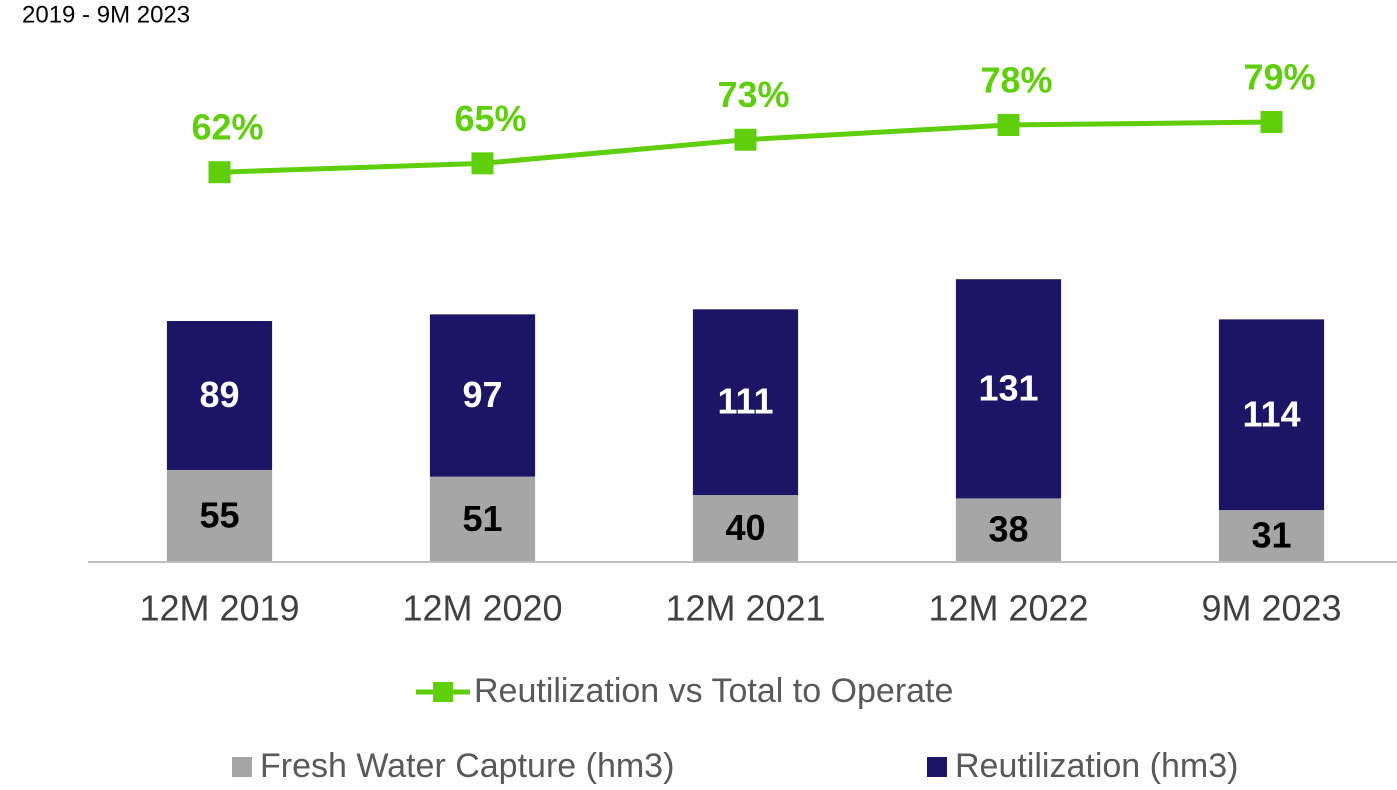 Image resolution: width=1397 pixels, height=790 pixels. I want to click on data-label: 55, so click(219, 514).